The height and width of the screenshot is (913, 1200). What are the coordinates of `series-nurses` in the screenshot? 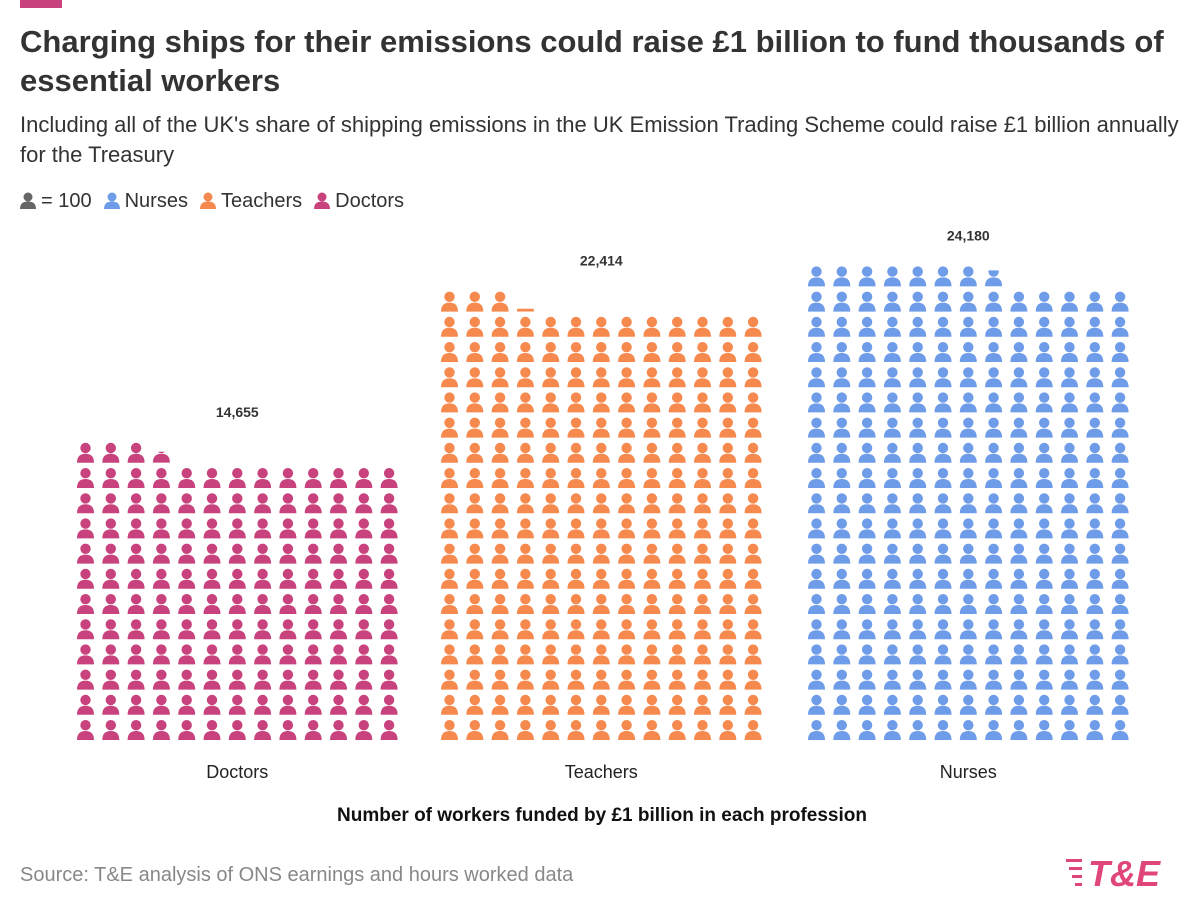 It's located at (968, 503).